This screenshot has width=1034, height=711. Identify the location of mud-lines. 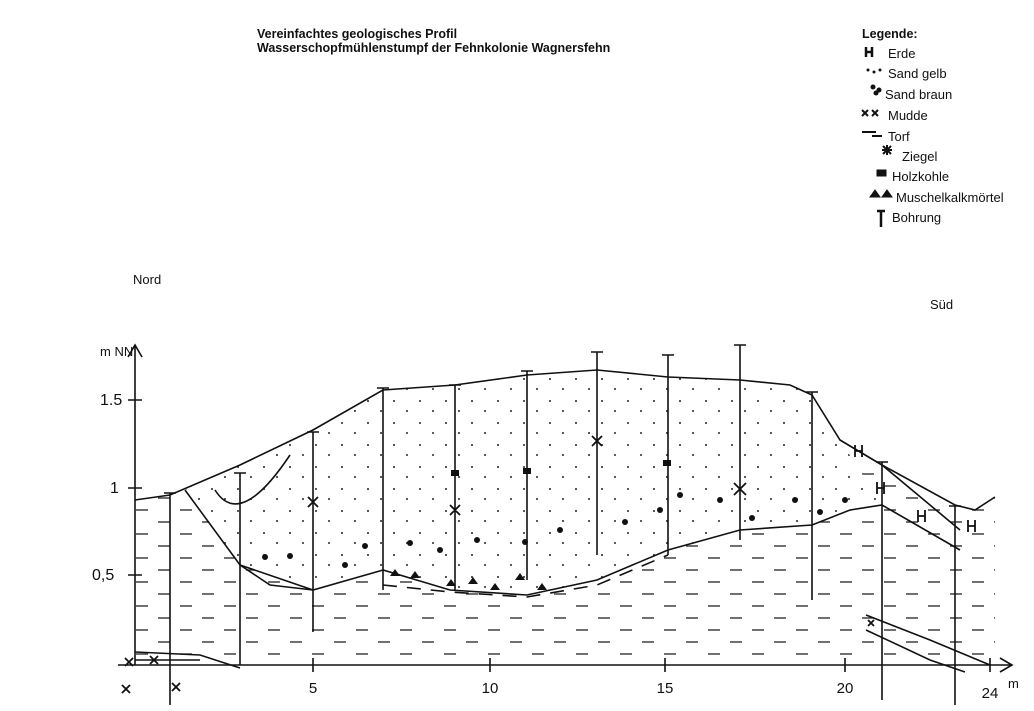
(187, 660).